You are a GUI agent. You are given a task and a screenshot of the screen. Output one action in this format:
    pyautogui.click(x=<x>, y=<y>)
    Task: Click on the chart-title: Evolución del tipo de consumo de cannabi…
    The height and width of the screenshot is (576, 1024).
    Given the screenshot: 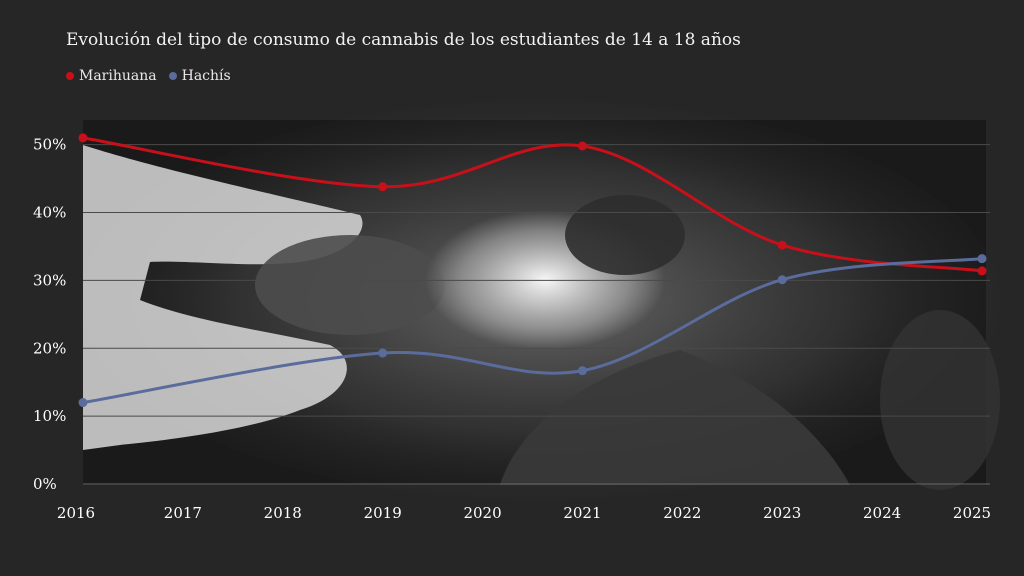 What is the action you would take?
    pyautogui.click(x=403, y=40)
    